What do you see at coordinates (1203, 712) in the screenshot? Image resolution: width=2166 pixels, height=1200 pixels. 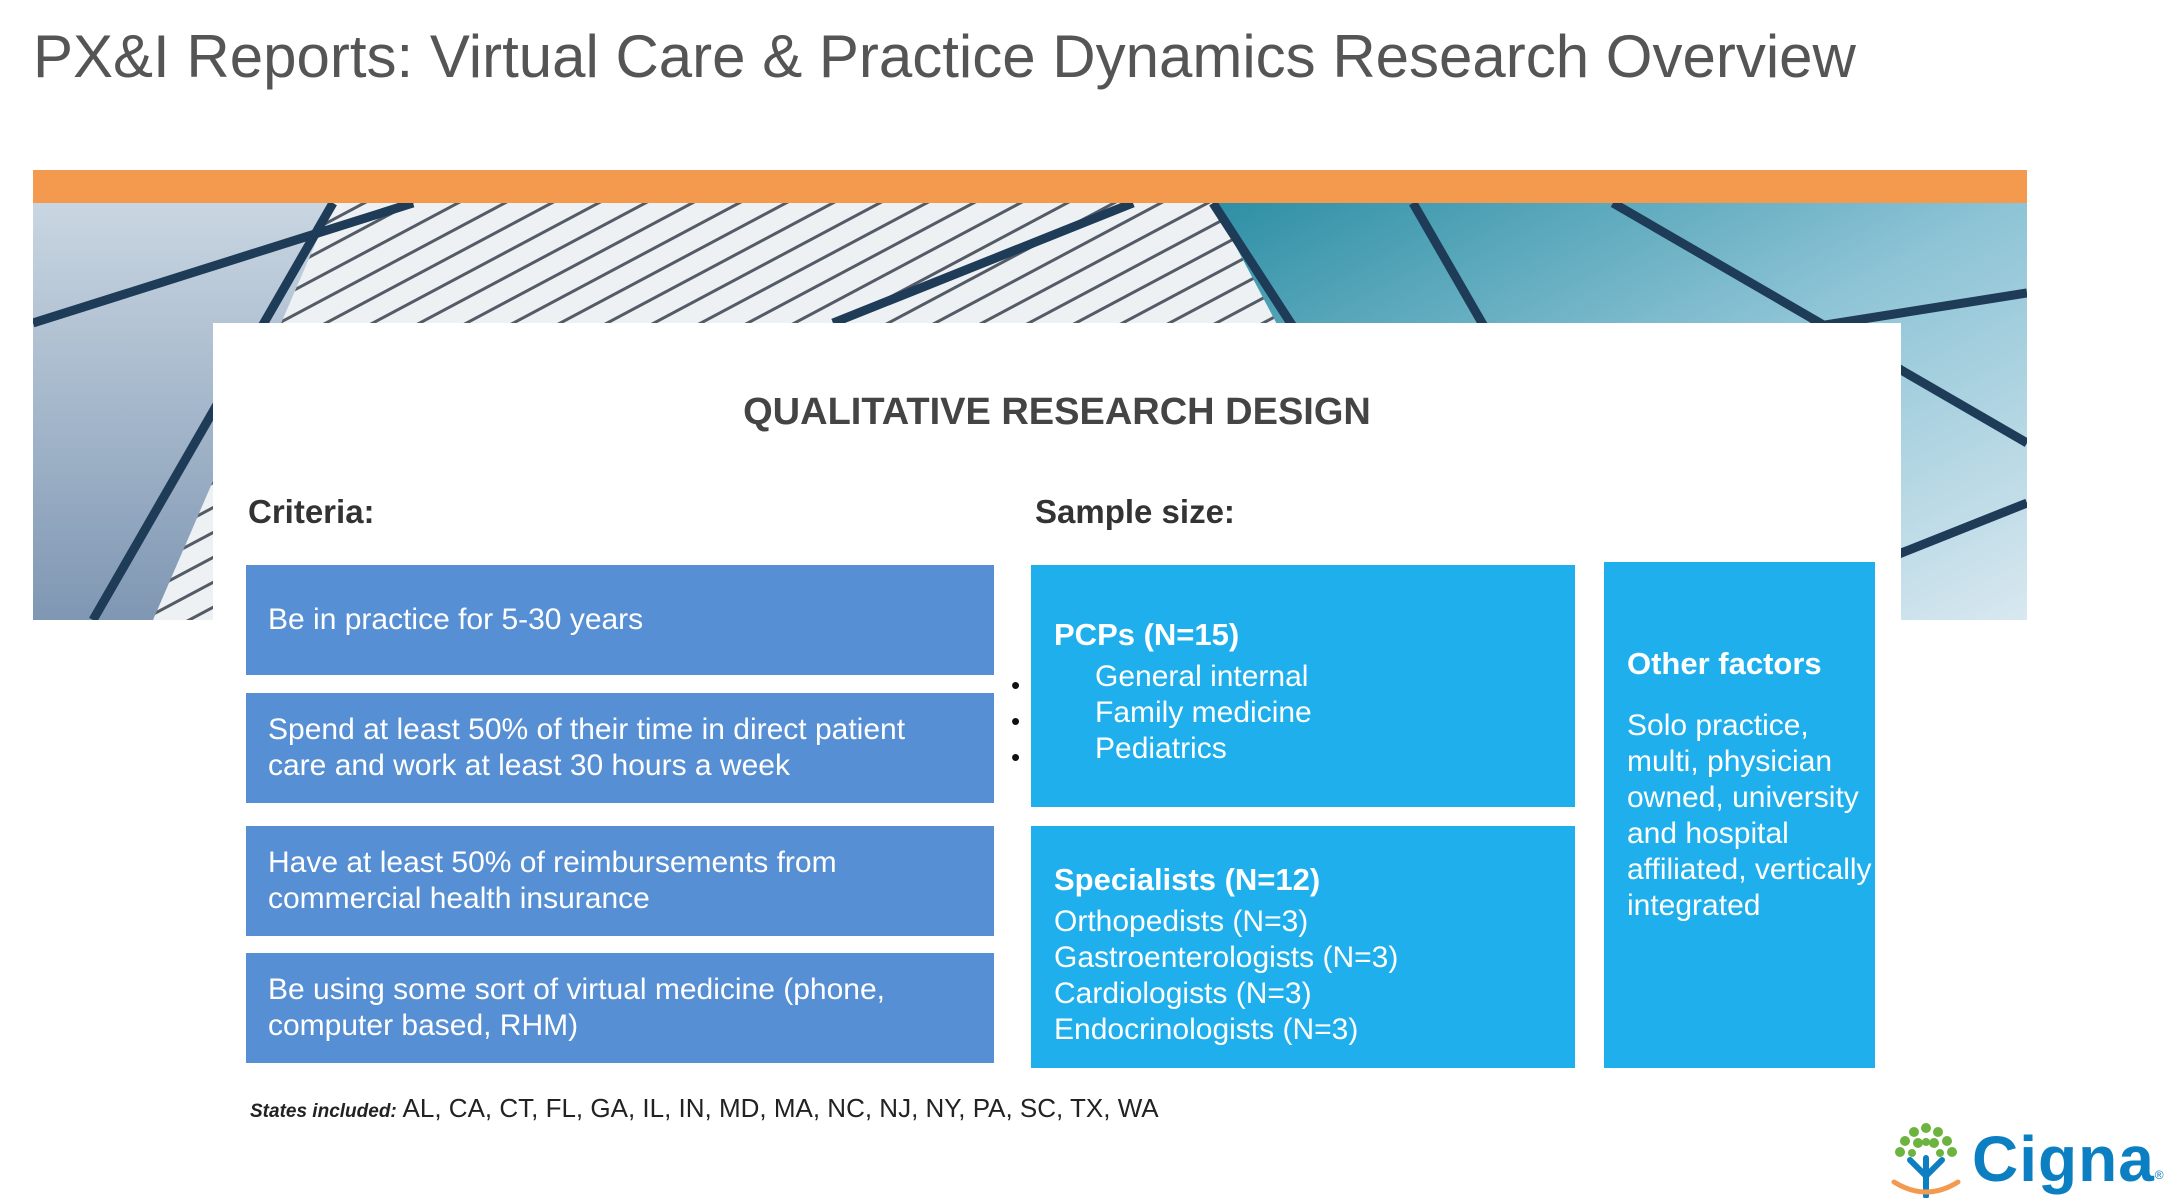 I see `pcp-item: Family medicine` at bounding box center [1203, 712].